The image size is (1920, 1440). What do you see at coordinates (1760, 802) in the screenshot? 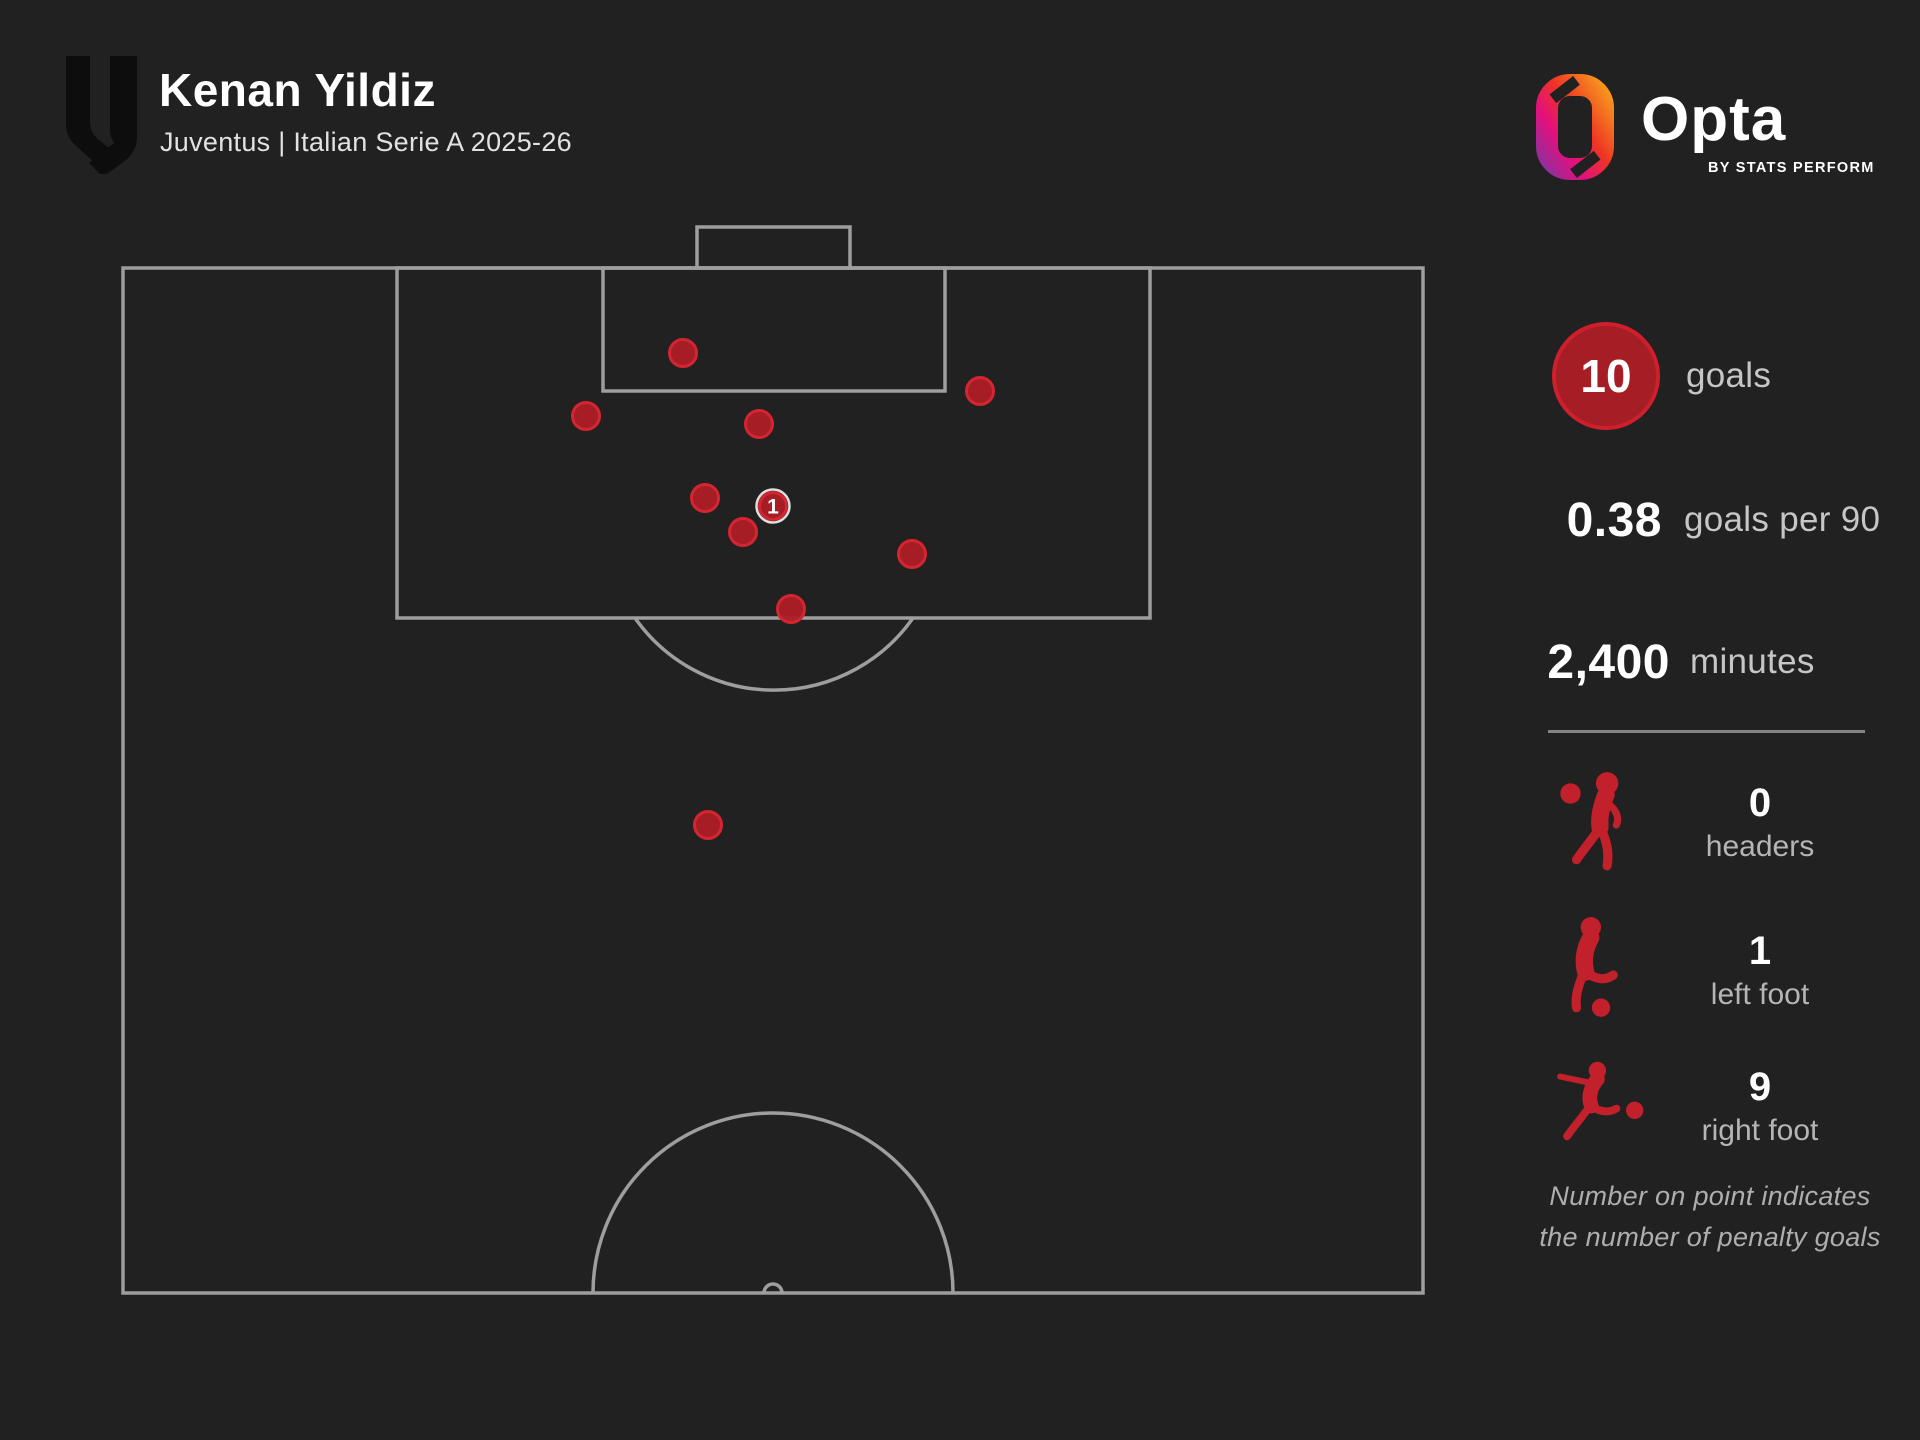
I see `headers-value: 0` at bounding box center [1760, 802].